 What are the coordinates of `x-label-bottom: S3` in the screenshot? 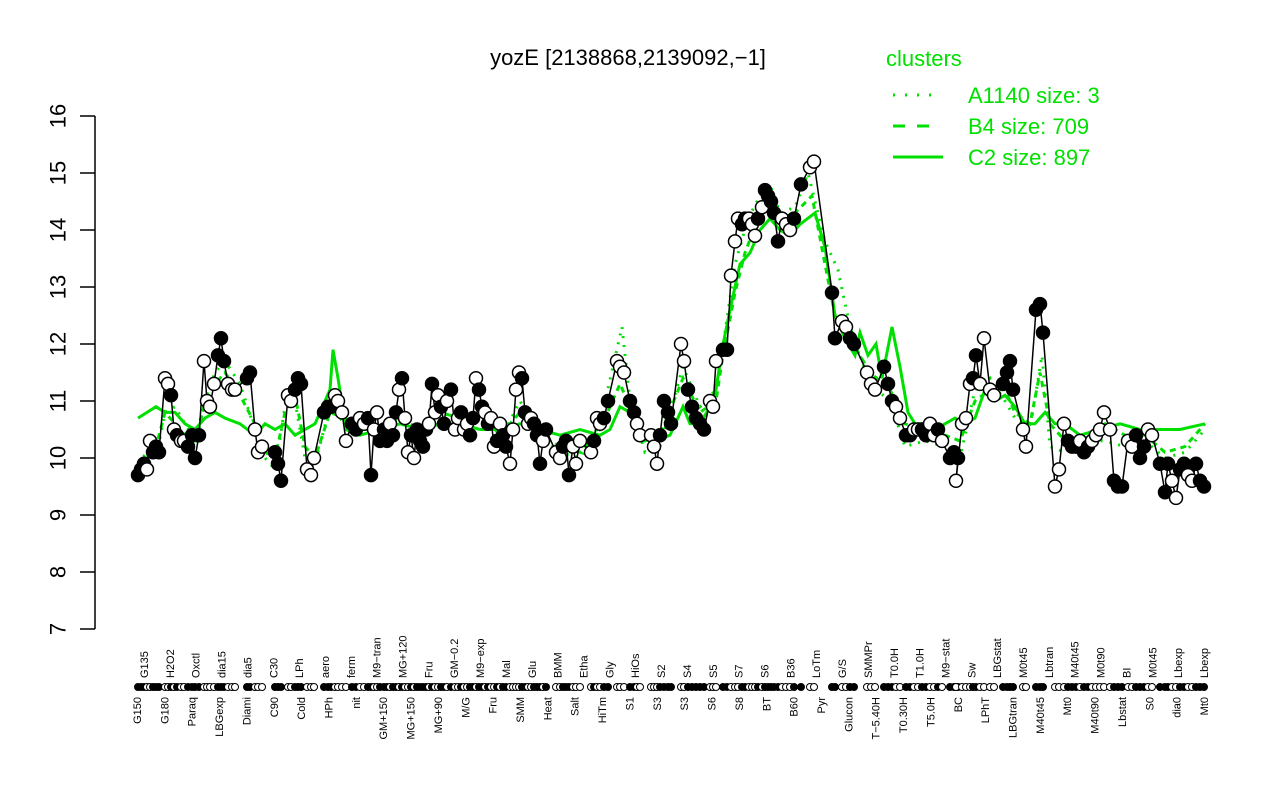 It's located at (685, 703).